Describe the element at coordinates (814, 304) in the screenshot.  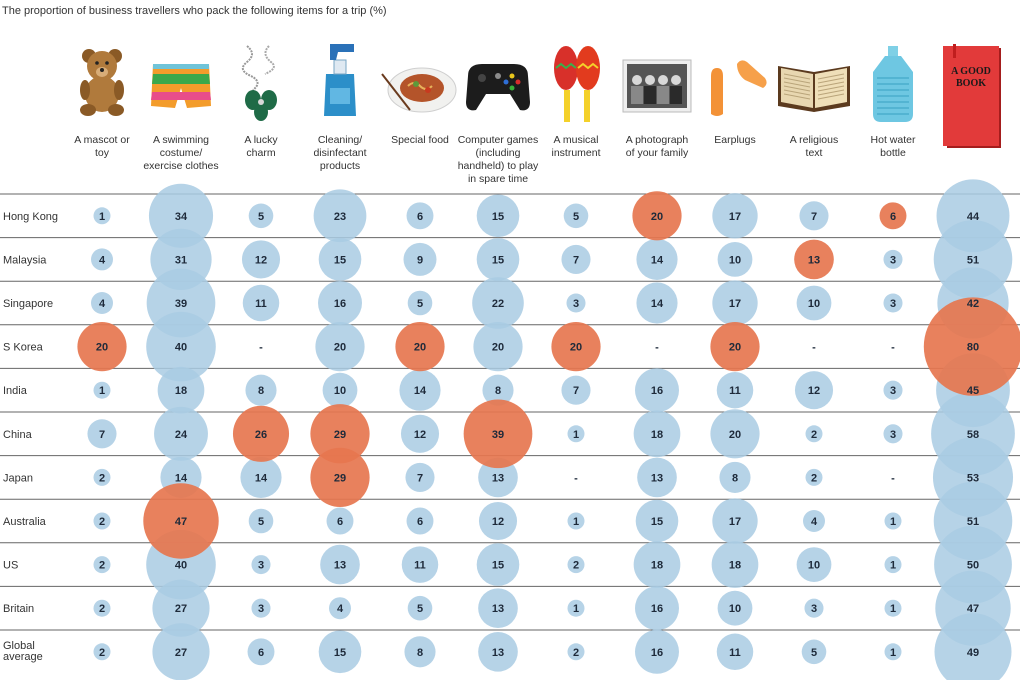
I see `value-label: 10` at that location.